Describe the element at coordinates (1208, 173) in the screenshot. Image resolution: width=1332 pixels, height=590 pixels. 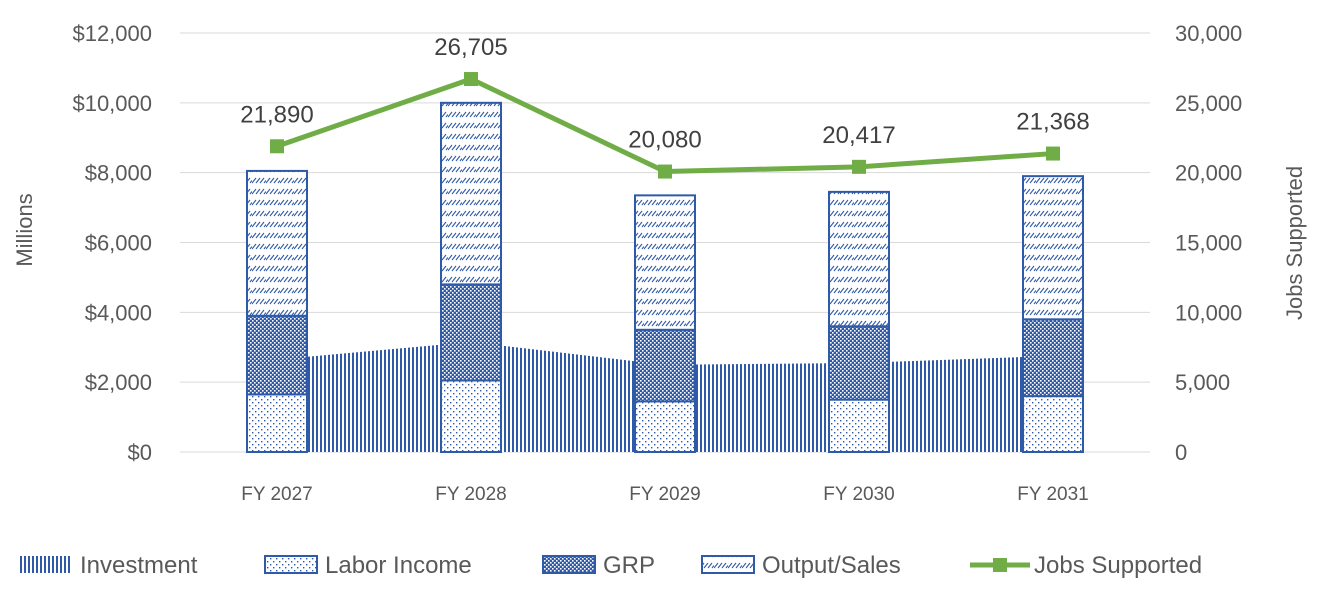
I see `right-axis-tick-label: 20,000` at that location.